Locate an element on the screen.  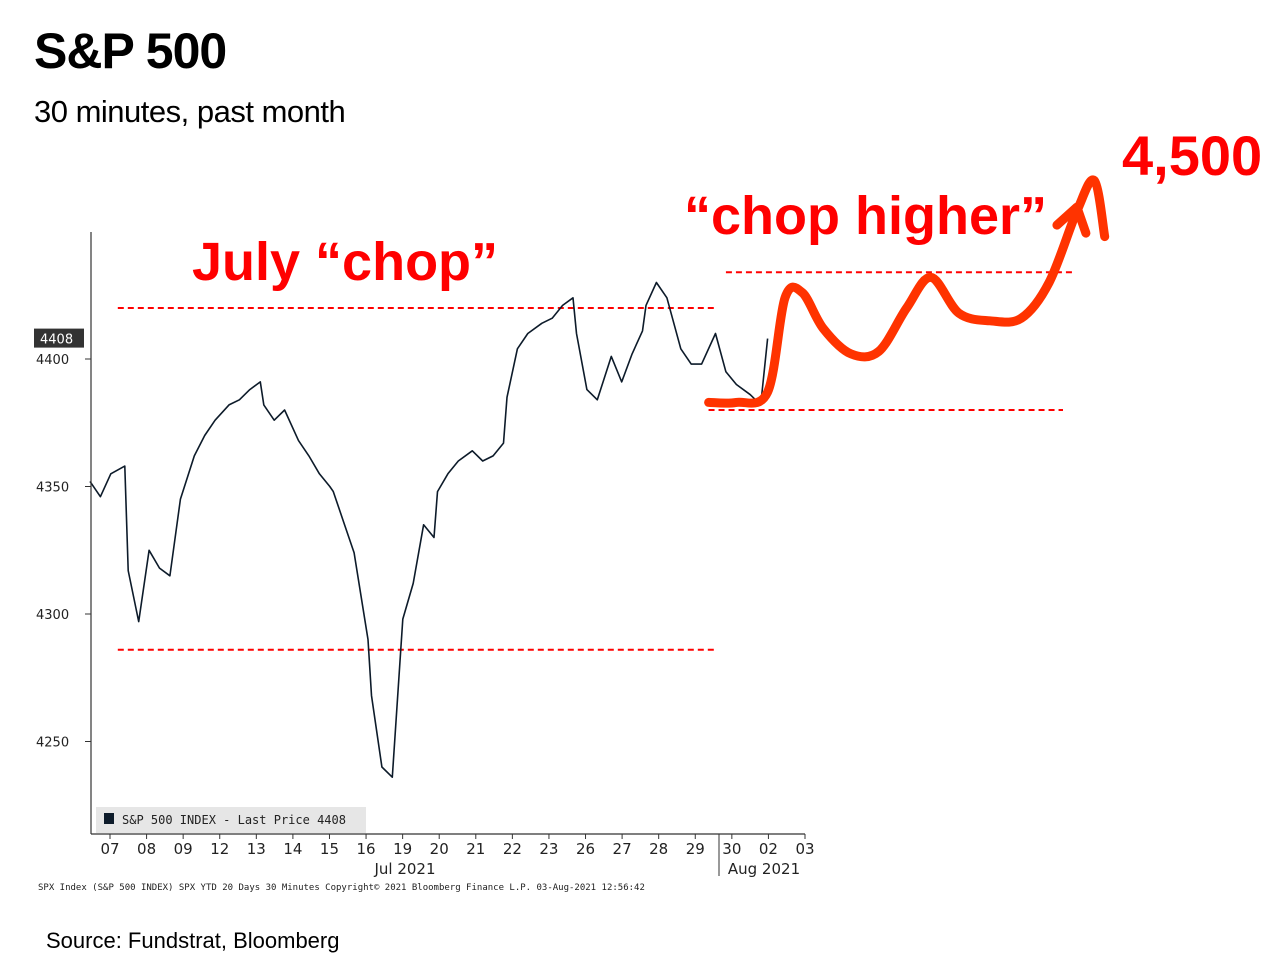
x-tick-label: 23 is located at coordinates (548, 849).